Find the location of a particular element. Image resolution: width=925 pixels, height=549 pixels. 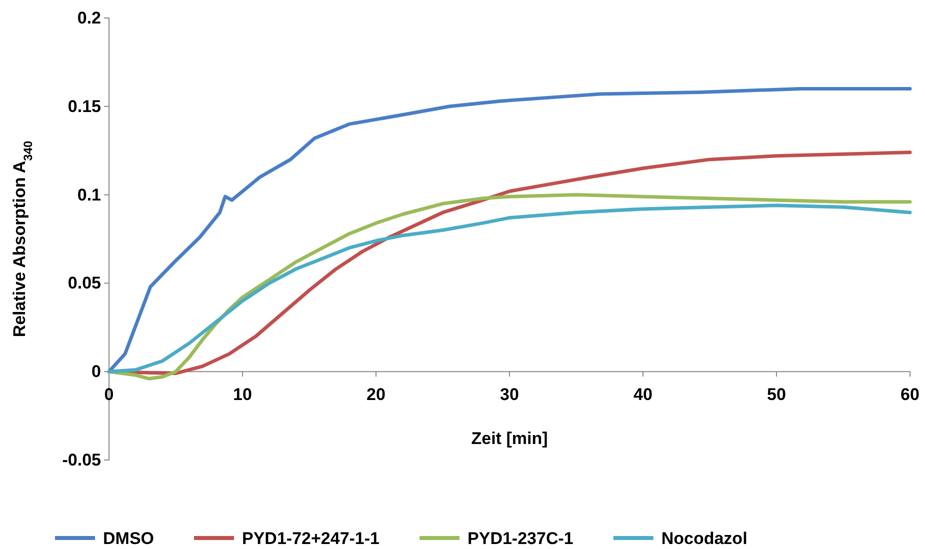

legend-label: DMSO is located at coordinates (128, 538).